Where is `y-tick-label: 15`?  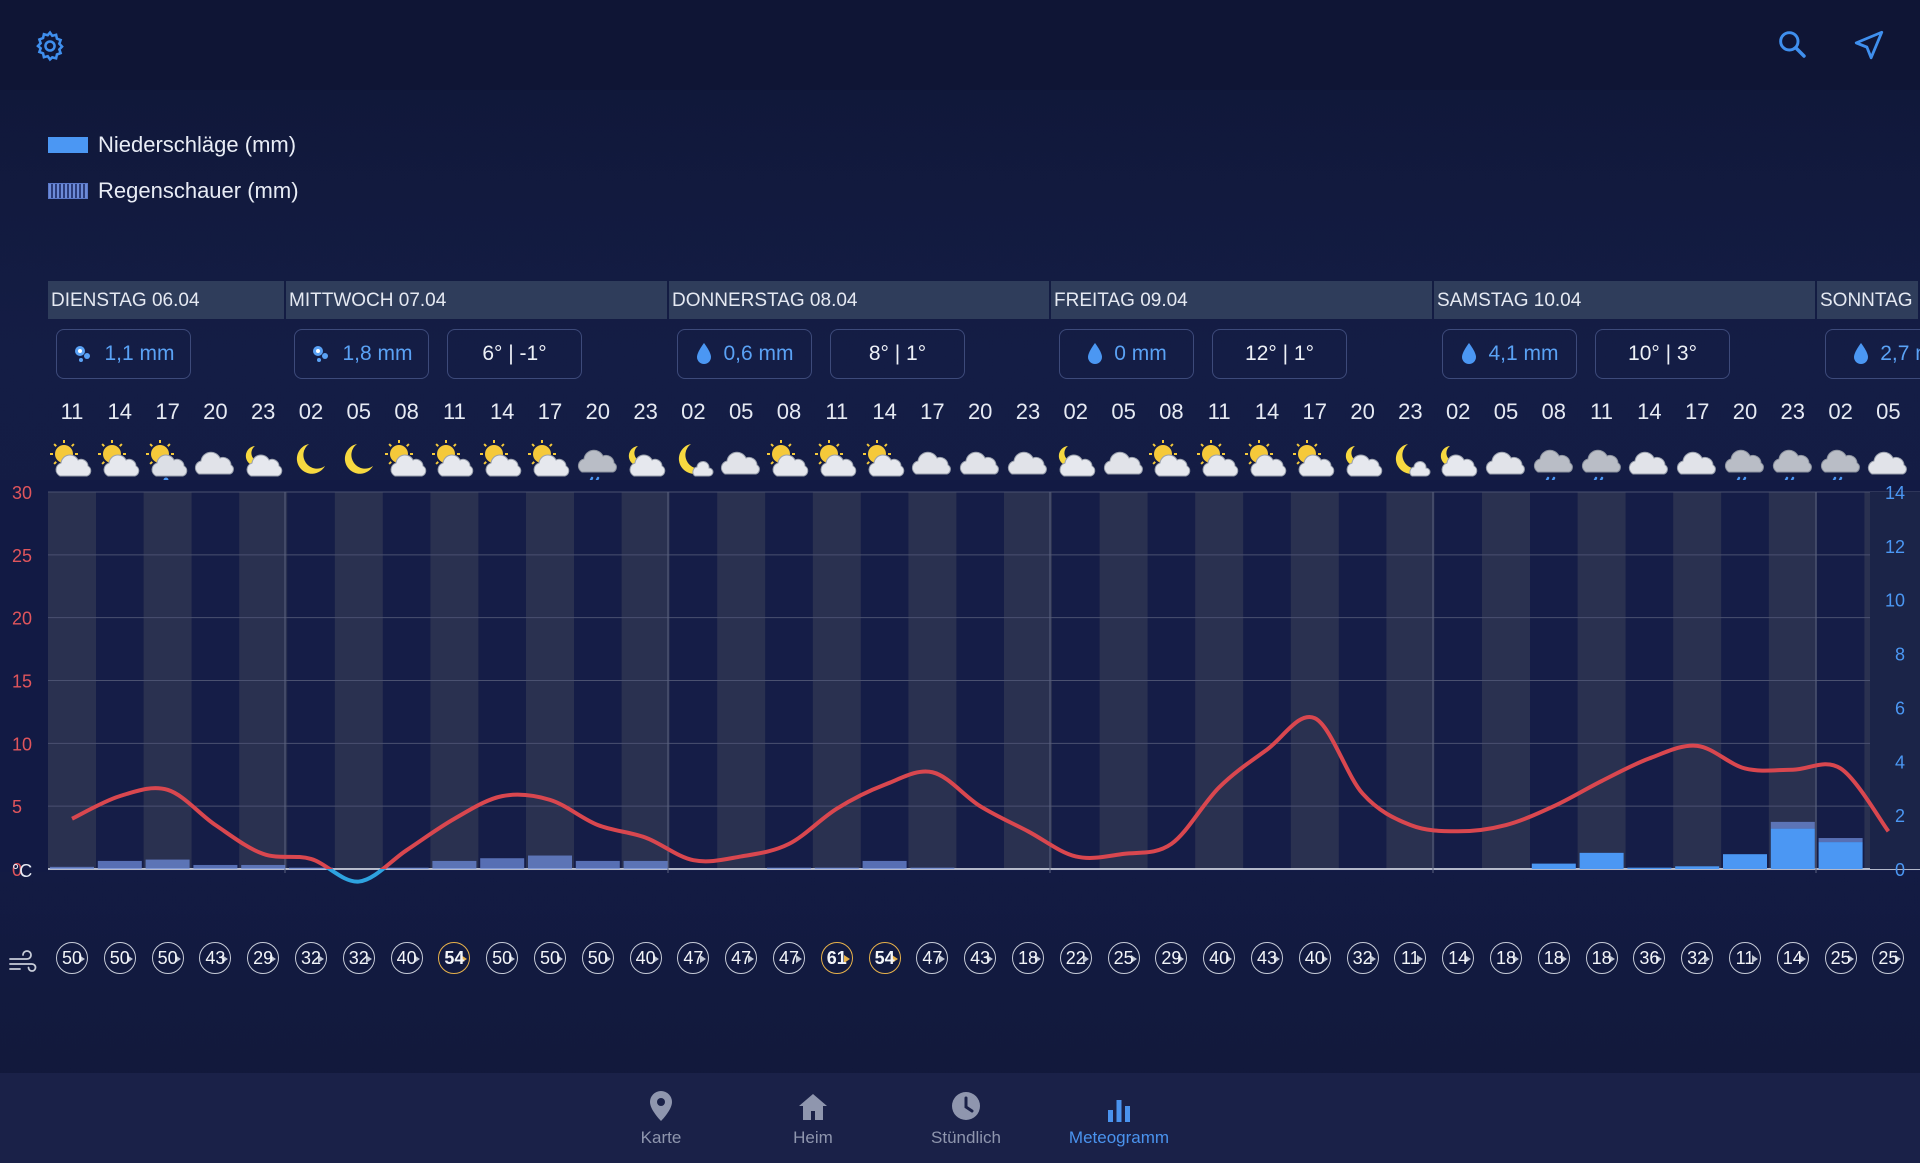
y-tick-label: 15 is located at coordinates (22, 682).